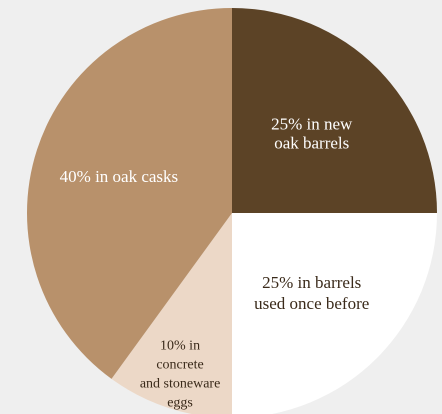  I want to click on pie-slice-label-line: oak barrels, so click(311, 143).